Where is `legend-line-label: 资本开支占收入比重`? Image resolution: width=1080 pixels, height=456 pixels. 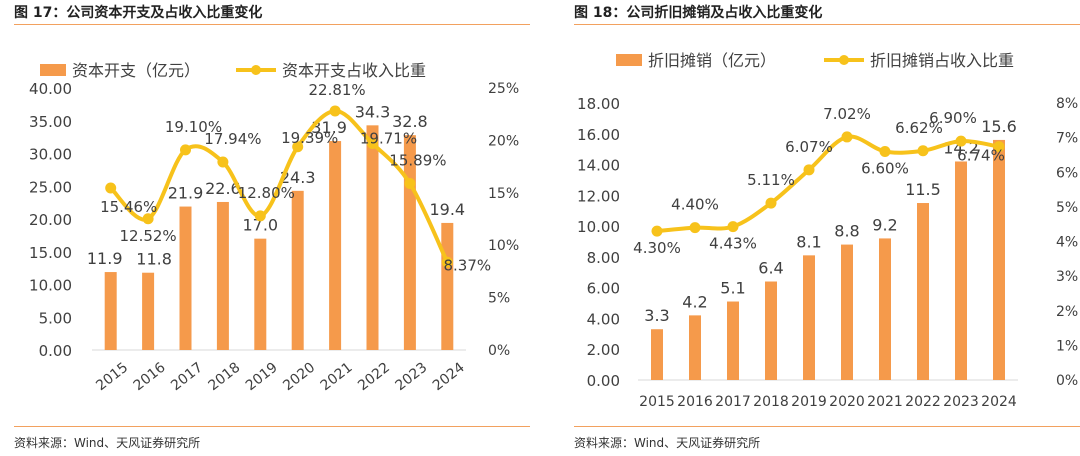
legend-line-label: 资本开支占收入比重 is located at coordinates (354, 70).